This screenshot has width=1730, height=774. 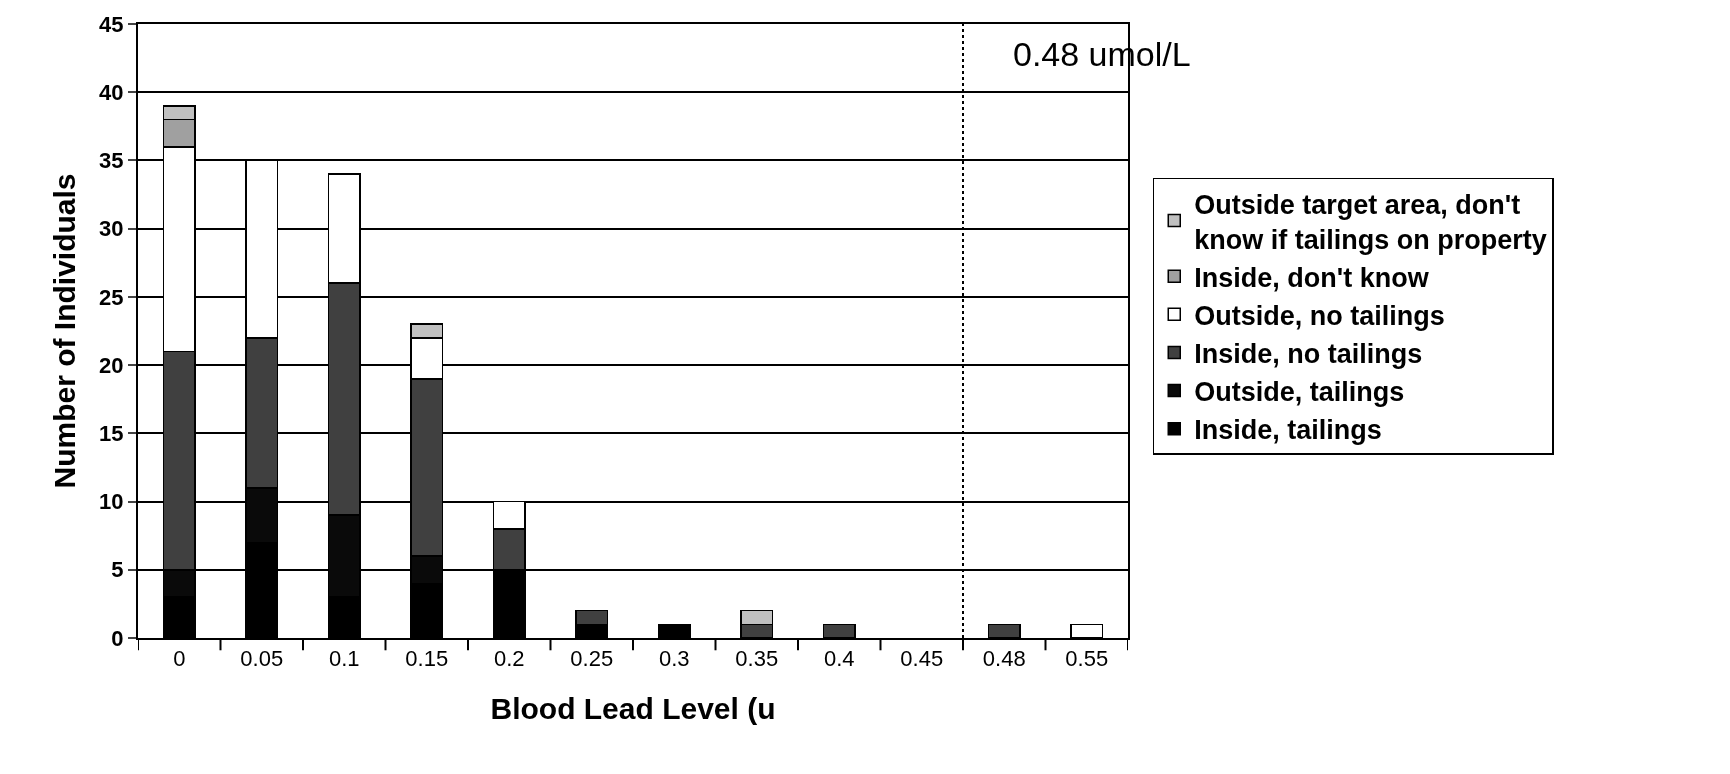 I want to click on legend-label: Inside, tailings, so click(x=1288, y=430).